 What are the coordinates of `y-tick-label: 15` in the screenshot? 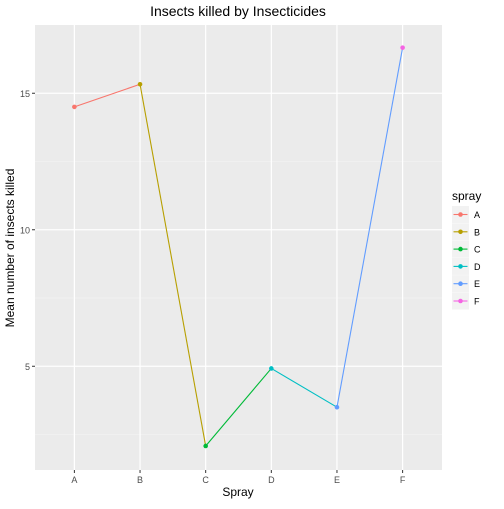 It's located at (25, 94).